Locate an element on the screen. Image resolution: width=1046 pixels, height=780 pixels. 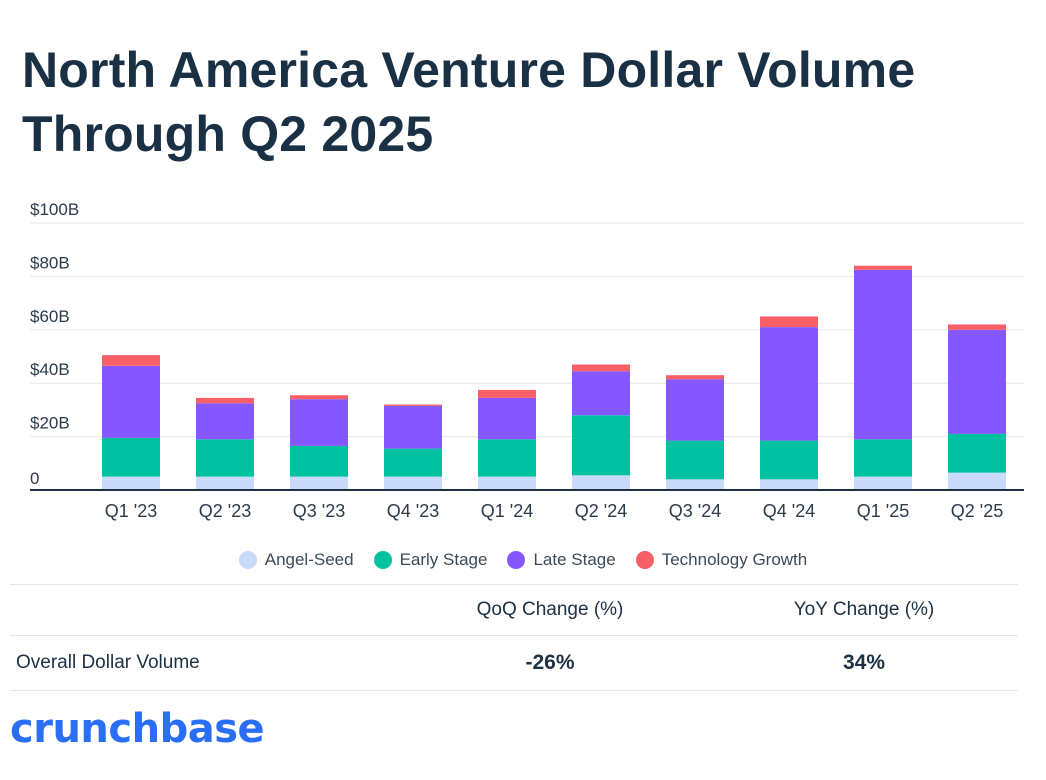
title-line-2: Through Q2 2025 is located at coordinates (228, 134).